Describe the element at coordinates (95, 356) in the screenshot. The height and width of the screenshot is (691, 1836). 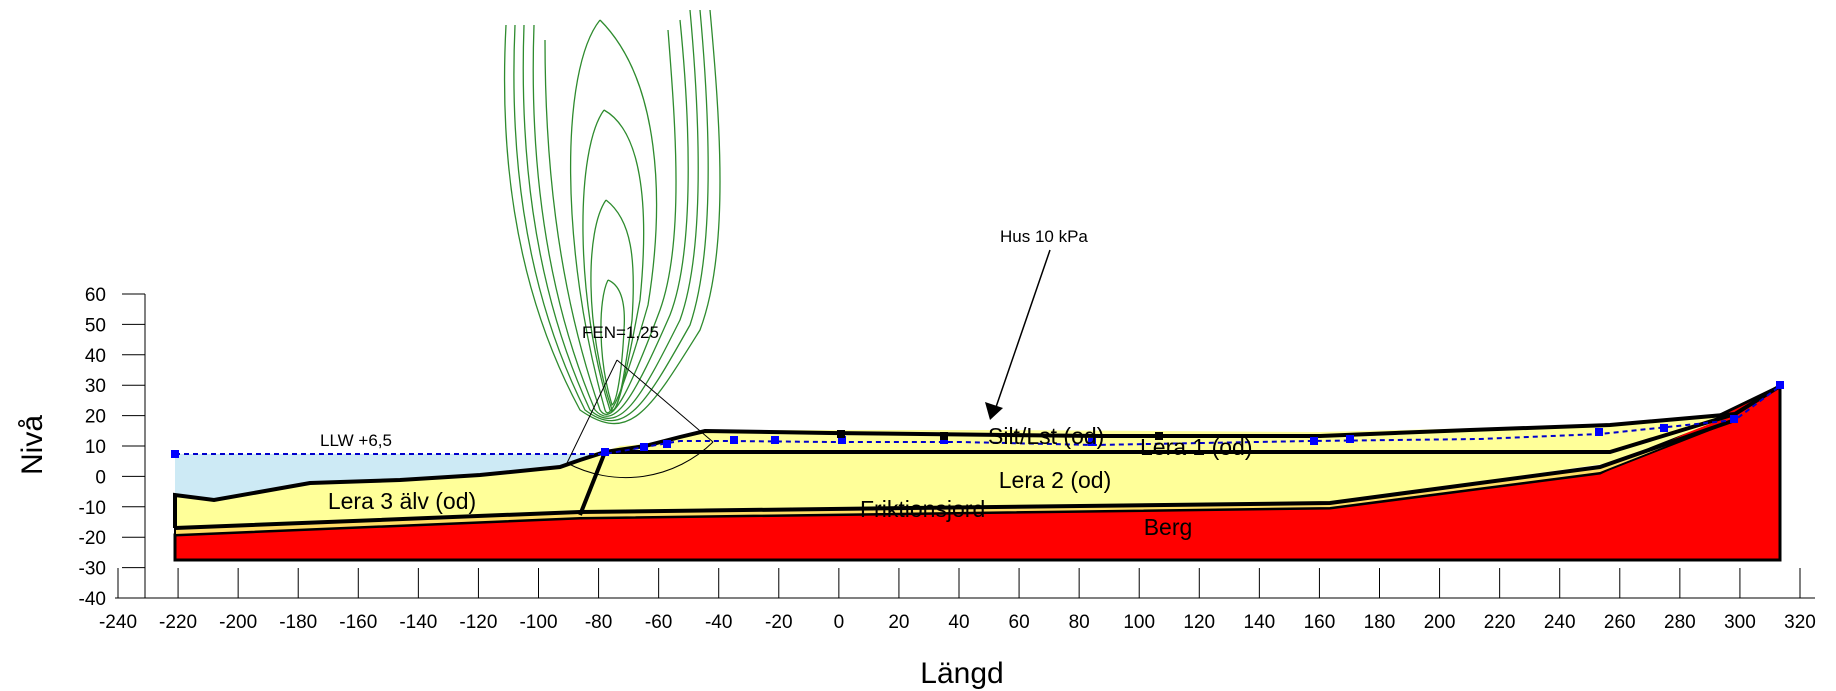
I see `y-tick-label: 40` at that location.